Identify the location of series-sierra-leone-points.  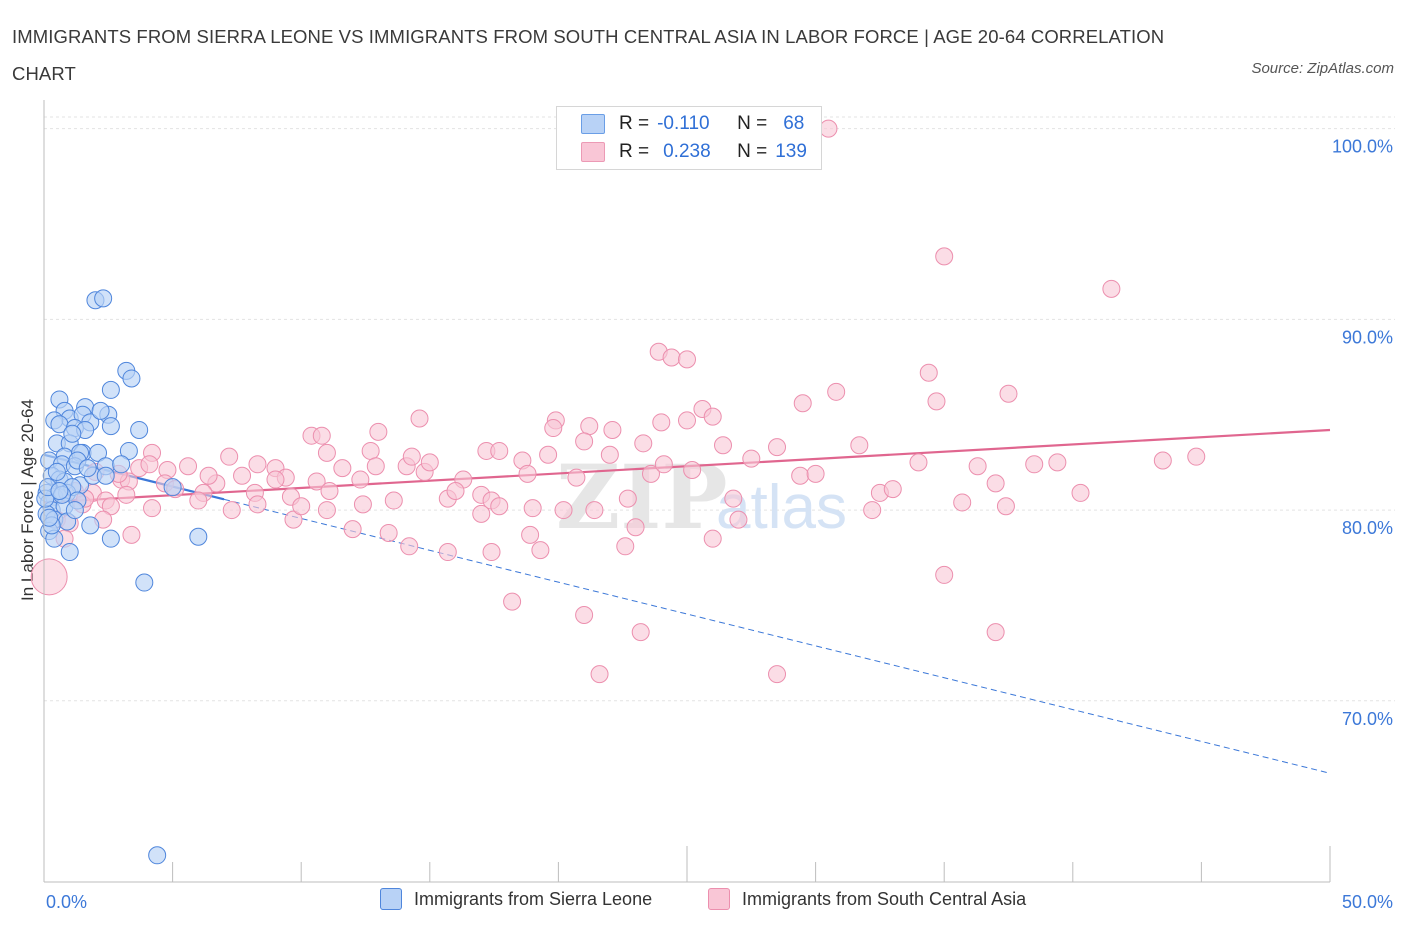
(122, 577).